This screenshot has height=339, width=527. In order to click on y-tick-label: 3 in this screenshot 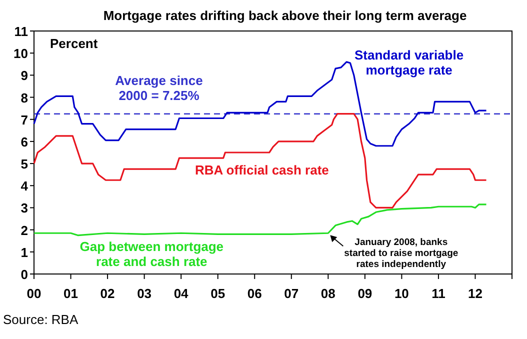, I will do `click(24, 208)`.